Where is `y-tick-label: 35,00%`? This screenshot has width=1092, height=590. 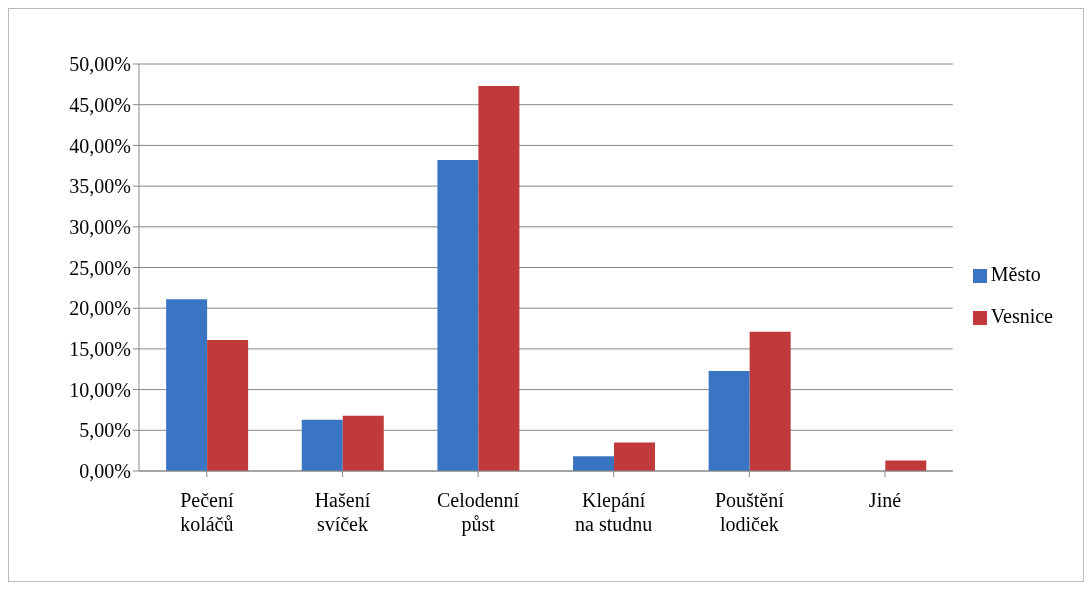
y-tick-label: 35,00% is located at coordinates (100, 186).